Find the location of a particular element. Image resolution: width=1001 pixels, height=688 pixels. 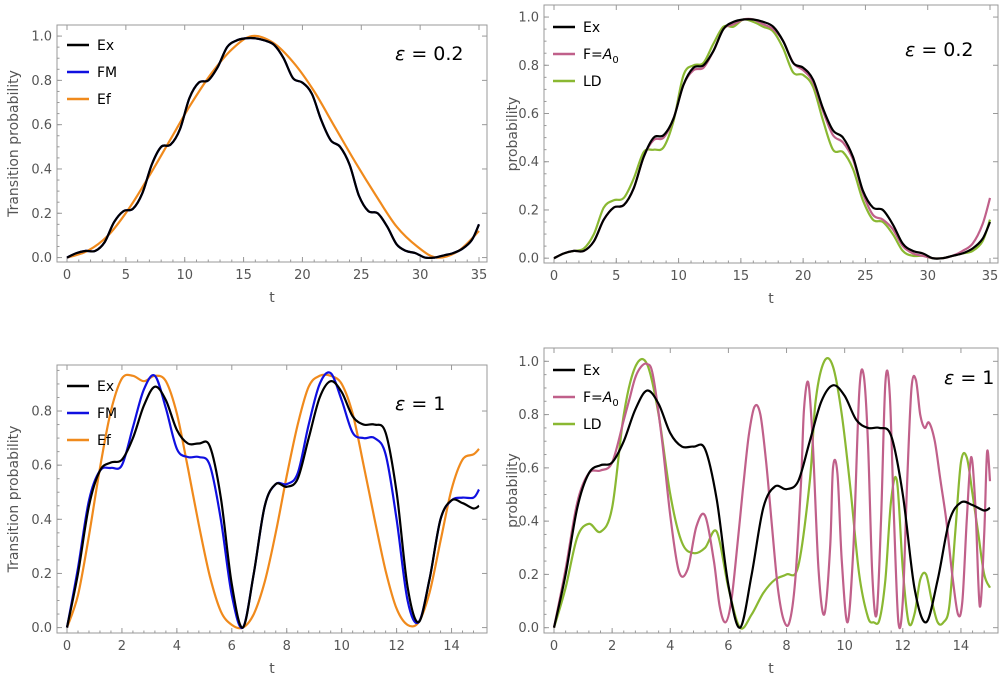

series-line-ef is located at coordinates (273, 146).